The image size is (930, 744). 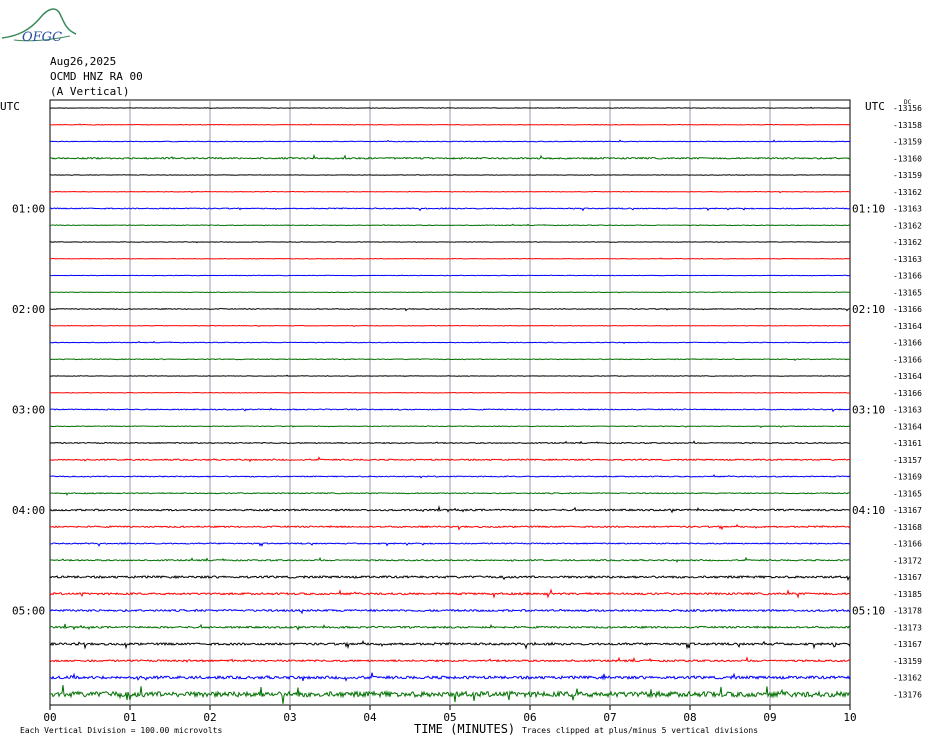 What do you see at coordinates (849, 717) in the screenshot?
I see `x-tick-label: 10` at bounding box center [849, 717].